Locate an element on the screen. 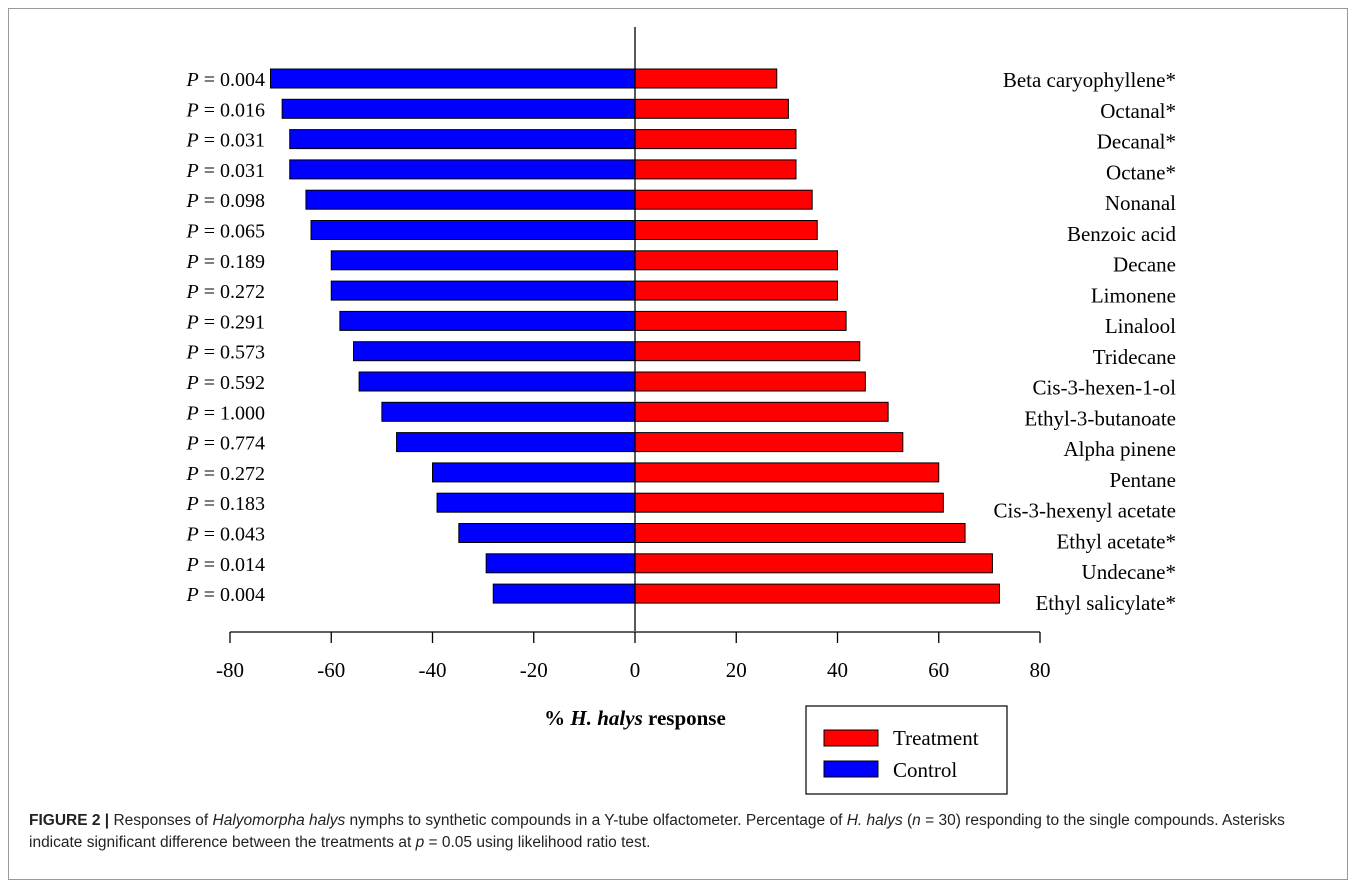 The image size is (1357, 889). caption-species-short: H. halys is located at coordinates (874, 820).